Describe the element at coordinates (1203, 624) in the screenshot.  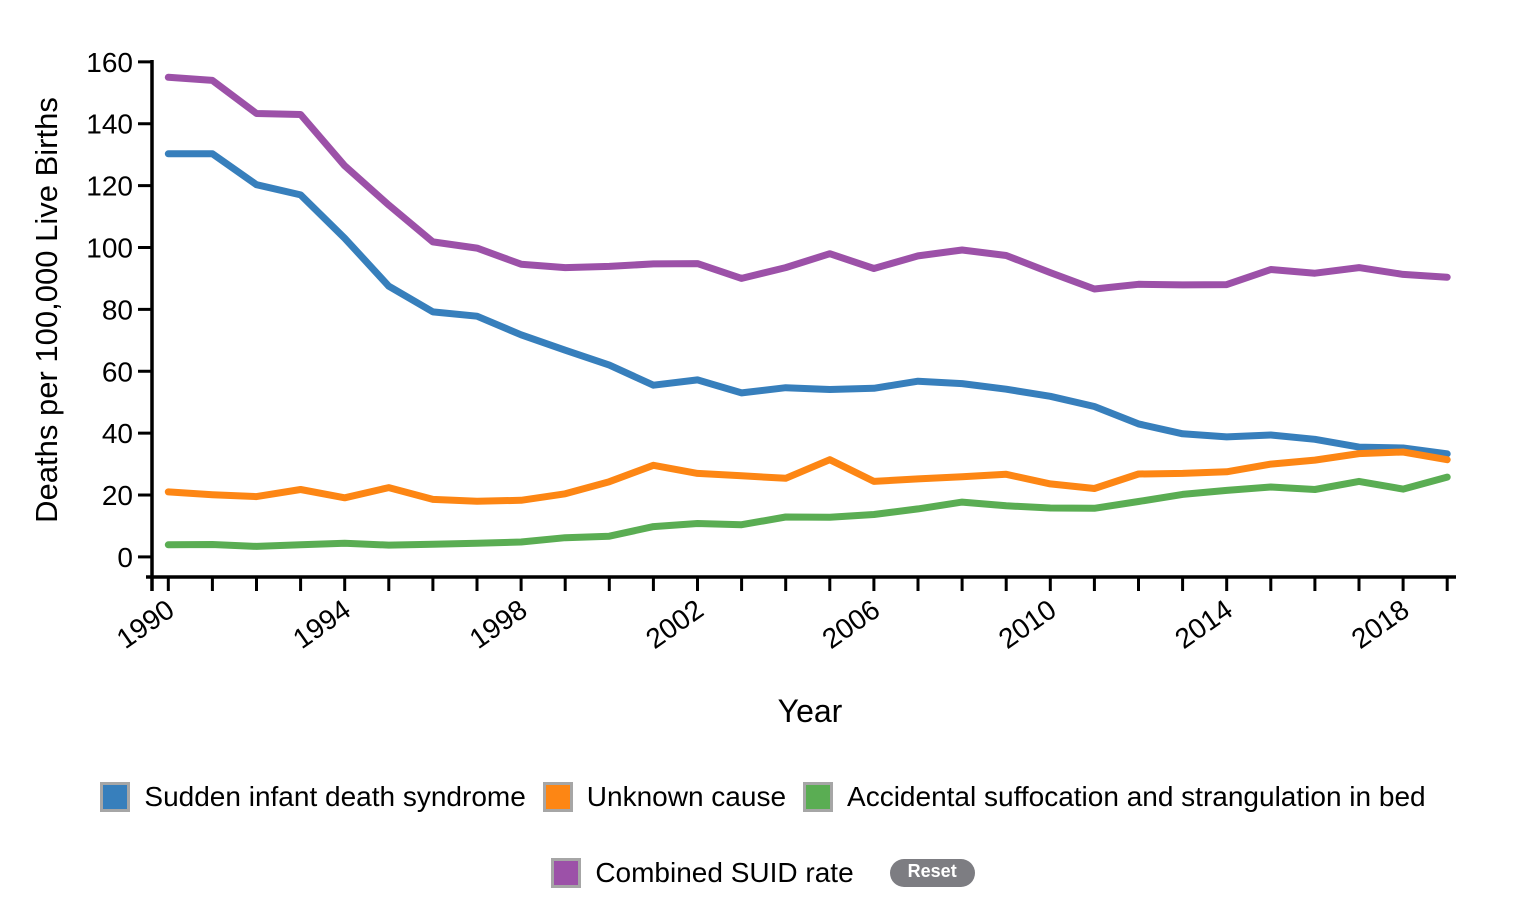
I see `x-tick-label: 2014` at that location.